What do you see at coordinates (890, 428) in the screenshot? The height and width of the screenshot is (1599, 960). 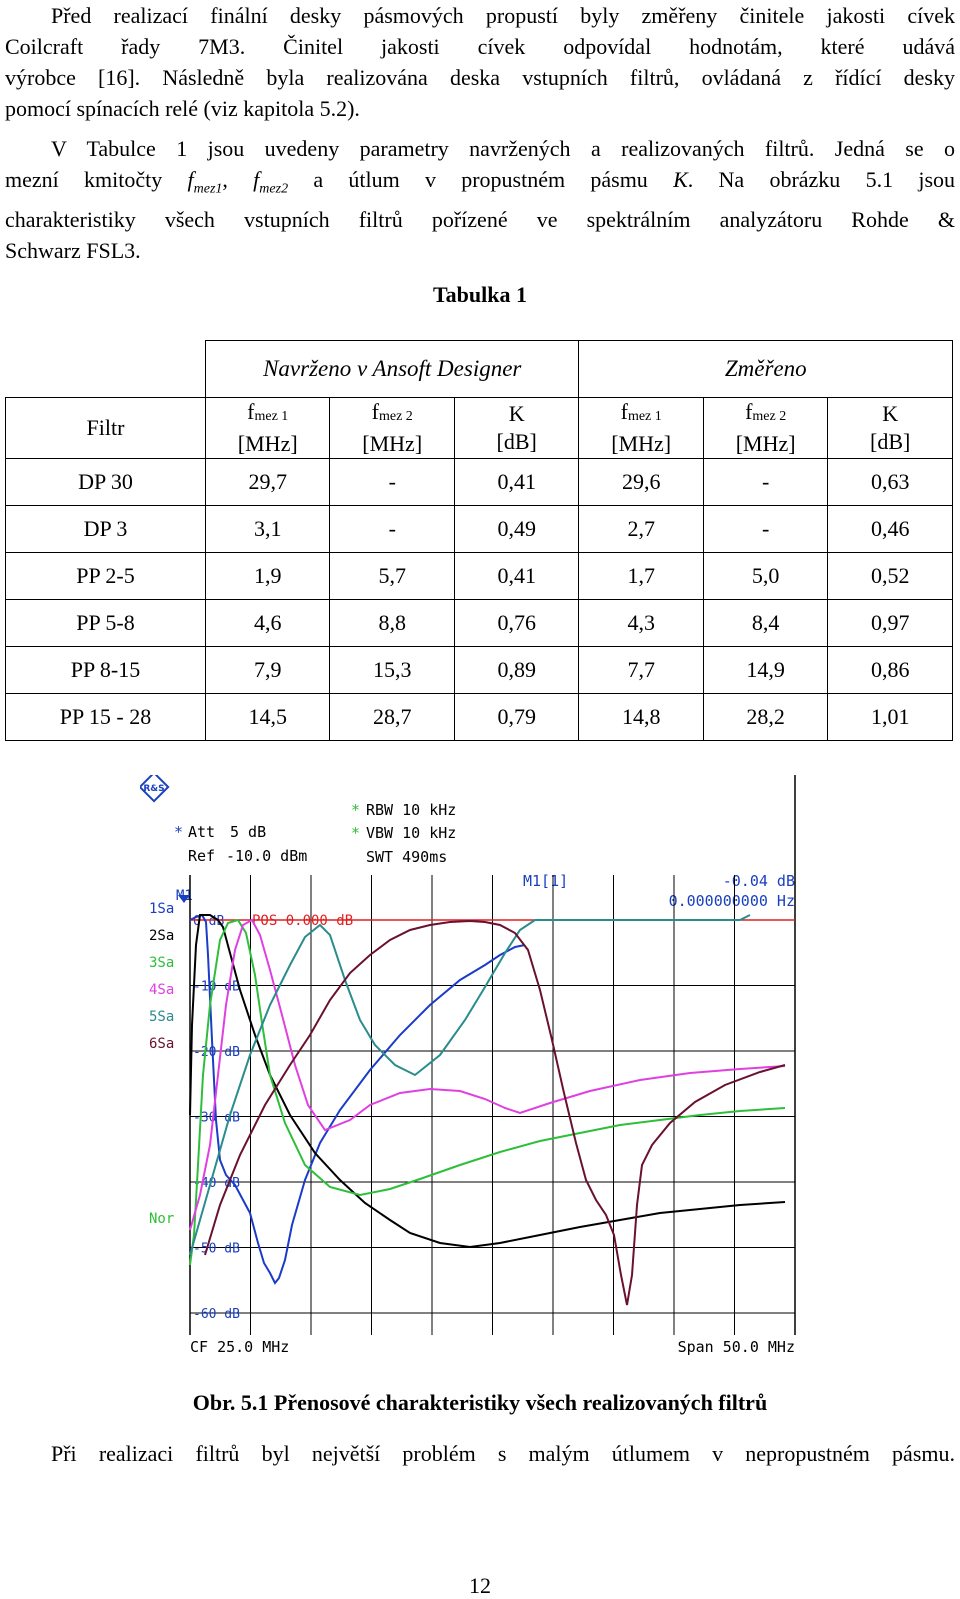 I see `col-k-measured: K [dB]` at bounding box center [890, 428].